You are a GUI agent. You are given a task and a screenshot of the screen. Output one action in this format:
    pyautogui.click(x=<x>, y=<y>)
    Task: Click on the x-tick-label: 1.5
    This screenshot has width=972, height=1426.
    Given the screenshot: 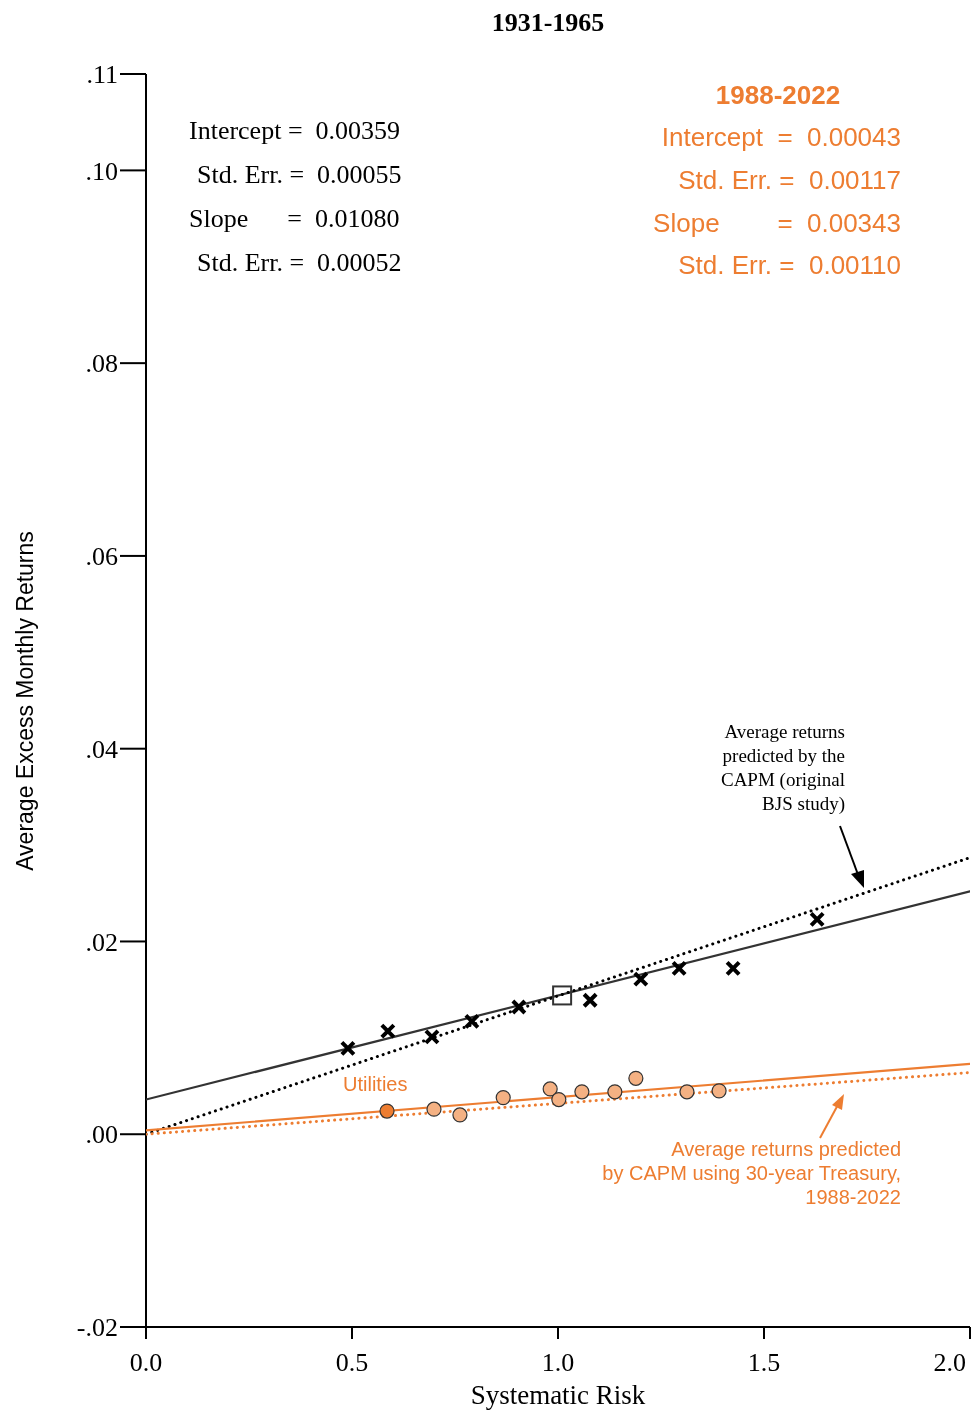 What is the action you would take?
    pyautogui.click(x=764, y=1362)
    